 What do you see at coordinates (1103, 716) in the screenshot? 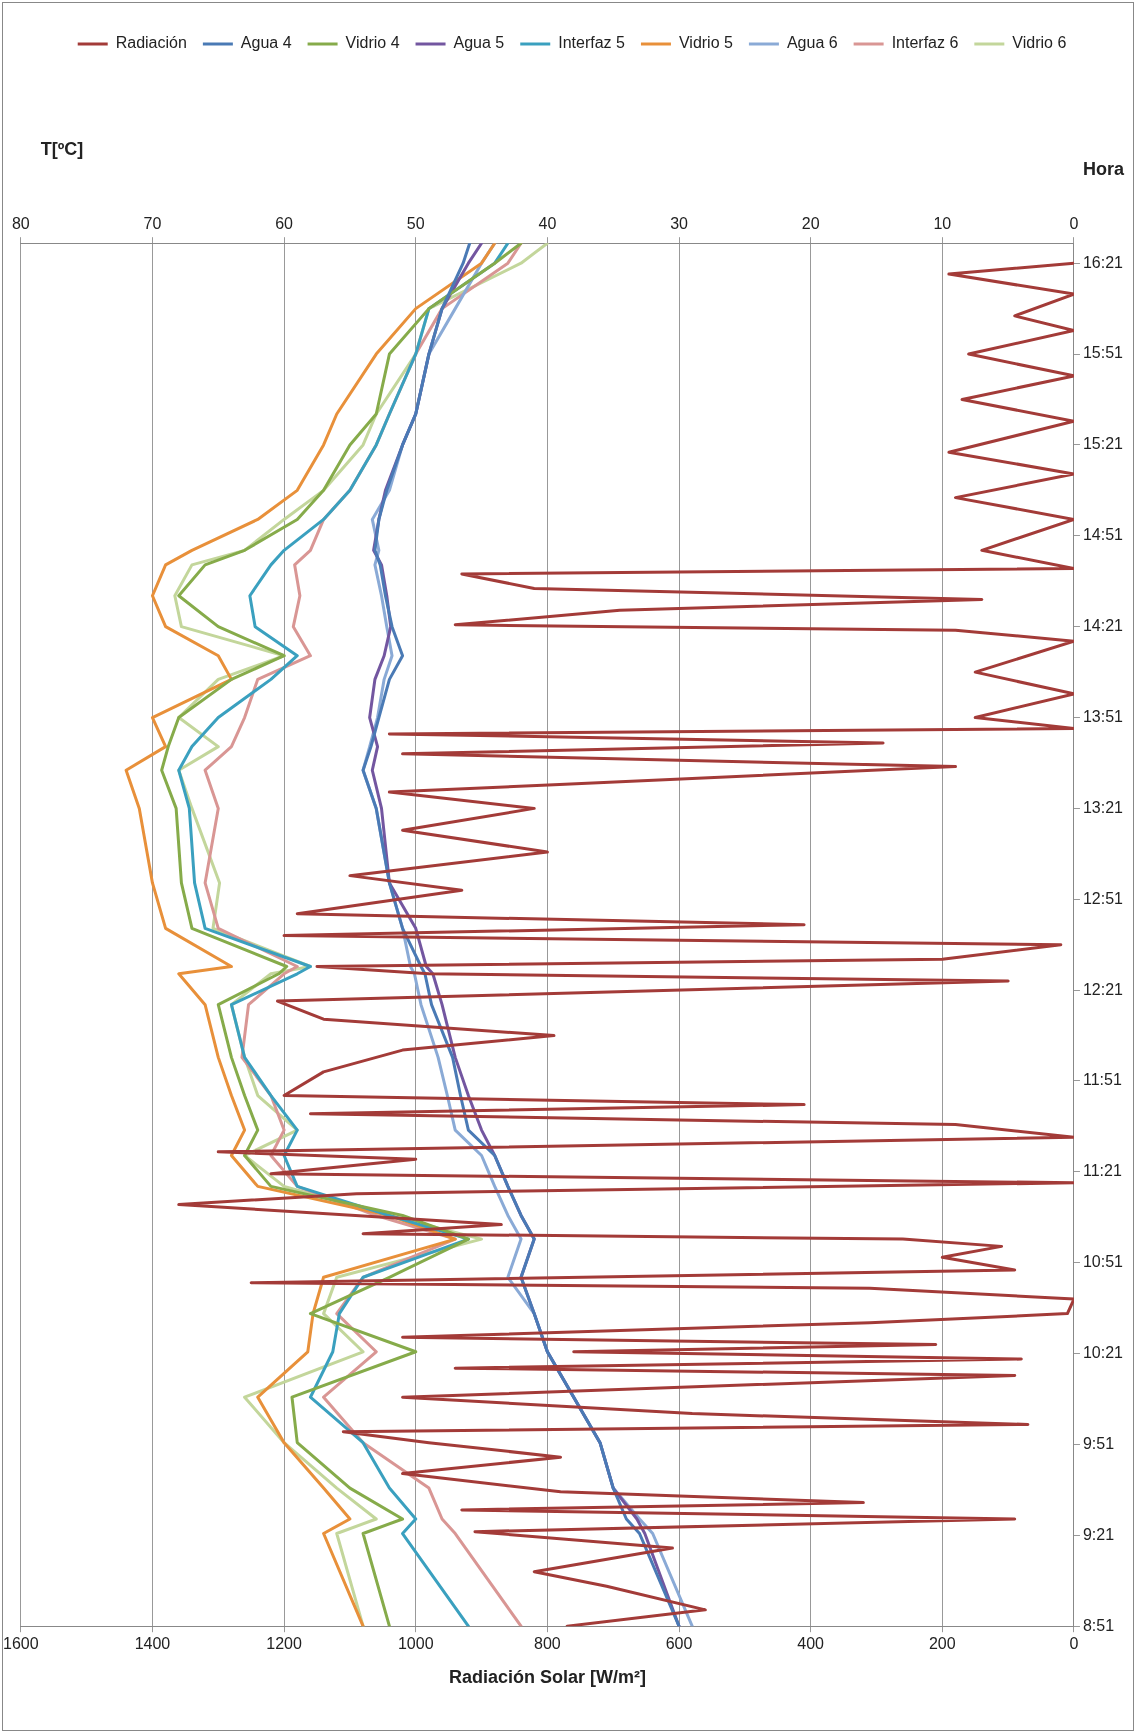
I see `y-tick-label: 13:51` at bounding box center [1103, 716].